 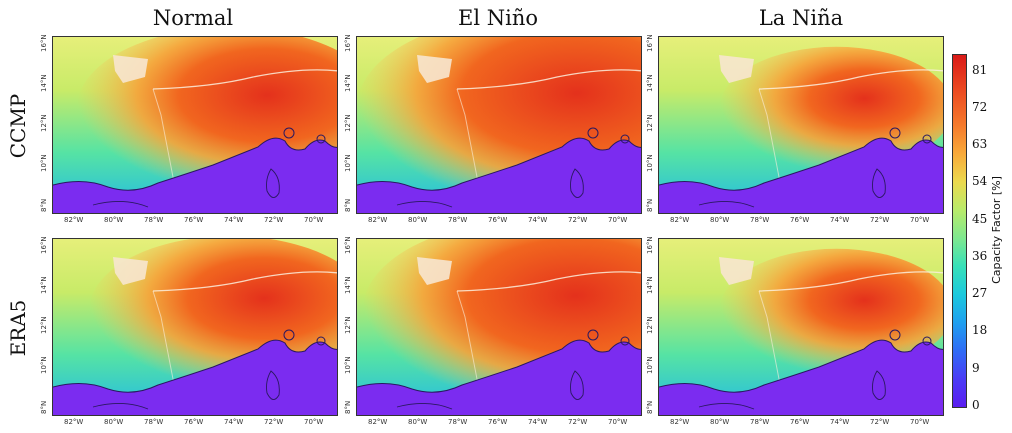 I want to click on col-title-2: La Niña, so click(x=801, y=18).